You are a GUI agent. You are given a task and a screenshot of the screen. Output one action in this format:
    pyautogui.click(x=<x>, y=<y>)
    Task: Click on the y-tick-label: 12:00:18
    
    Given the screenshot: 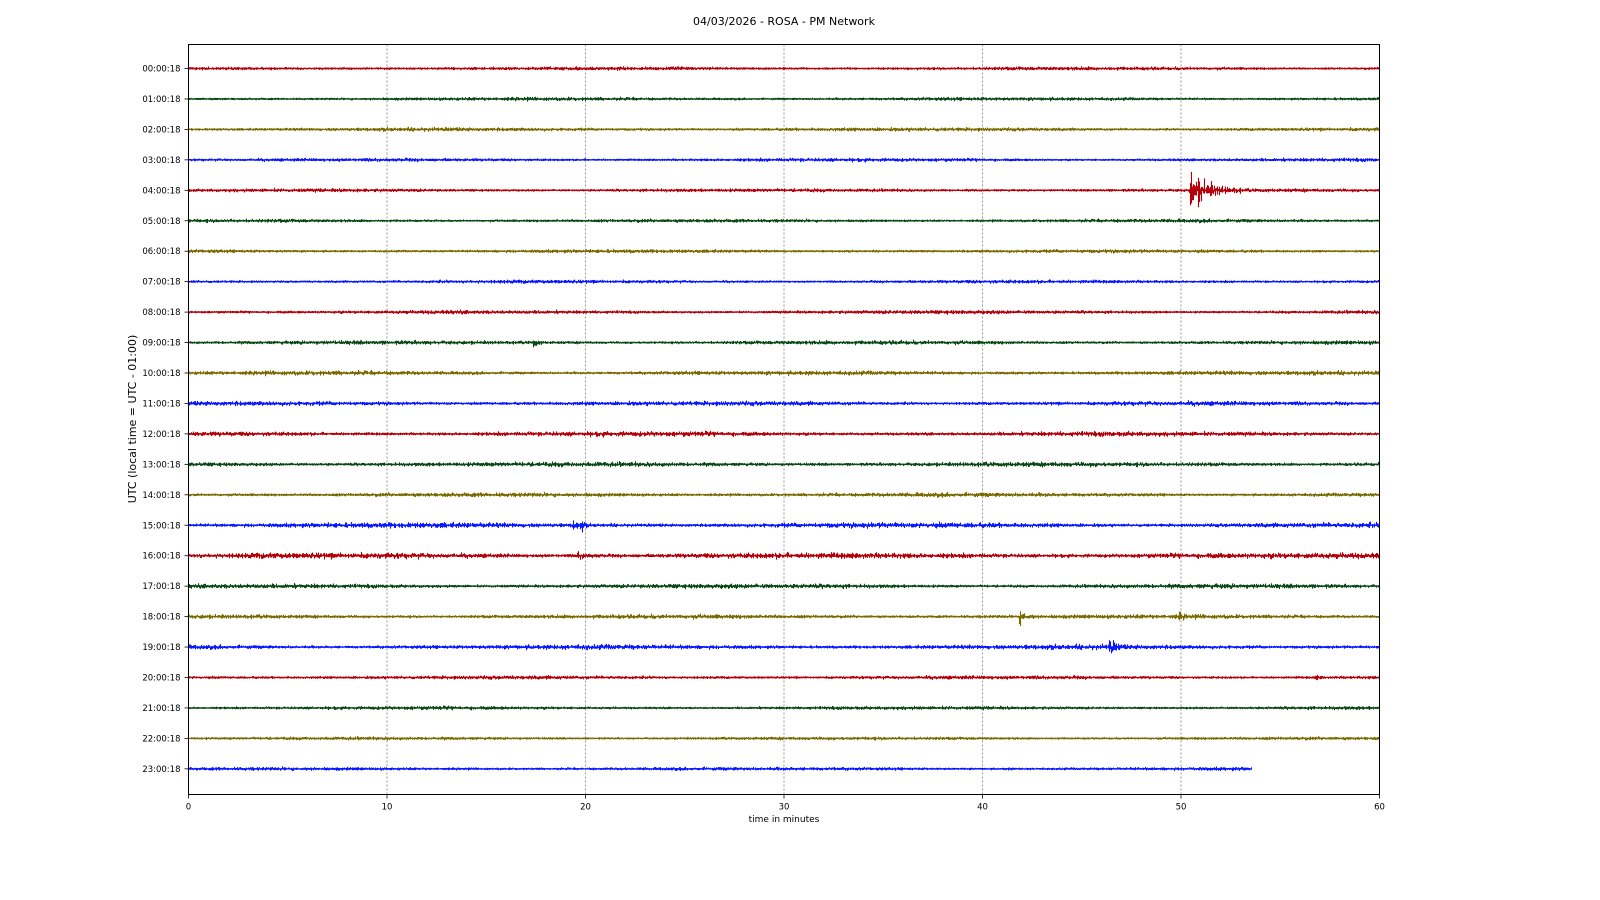 What is the action you would take?
    pyautogui.click(x=161, y=435)
    